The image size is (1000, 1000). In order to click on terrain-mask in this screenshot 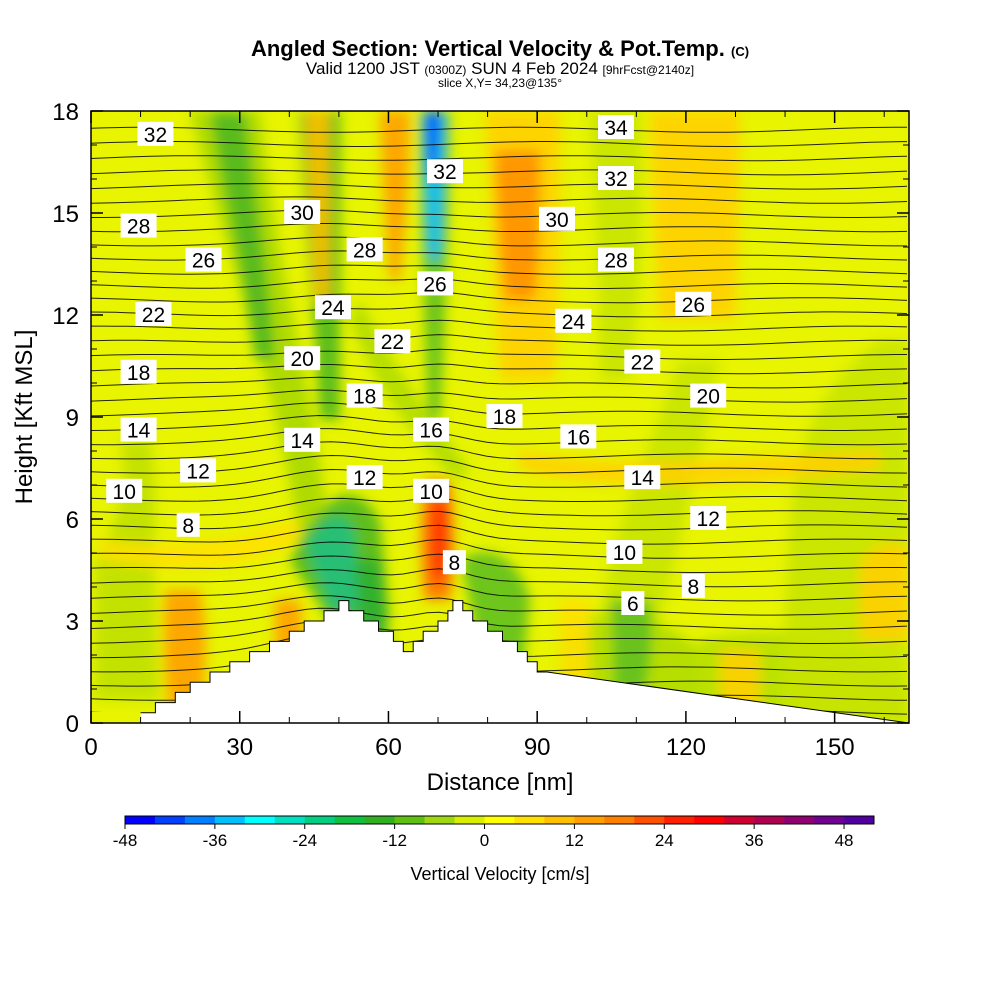, I will do `click(500, 662)`.